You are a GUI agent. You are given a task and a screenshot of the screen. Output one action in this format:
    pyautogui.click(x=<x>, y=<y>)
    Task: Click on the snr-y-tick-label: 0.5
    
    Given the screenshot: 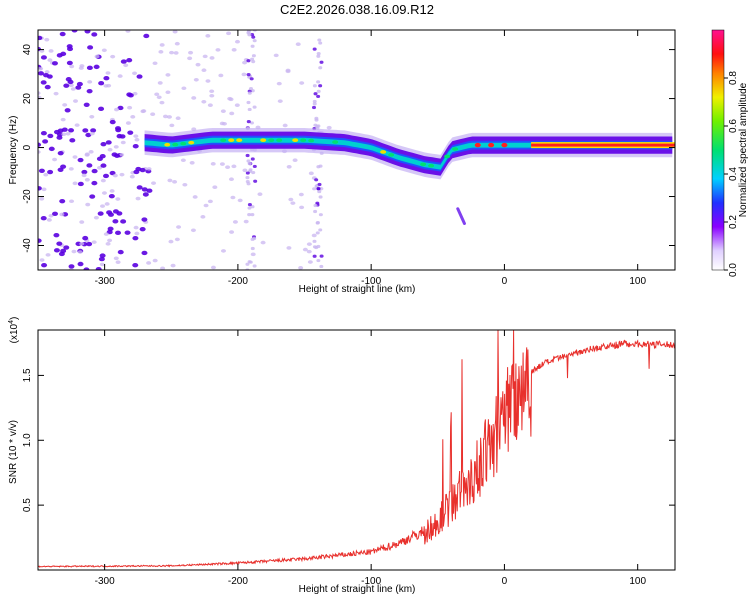 What is the action you would take?
    pyautogui.click(x=27, y=505)
    